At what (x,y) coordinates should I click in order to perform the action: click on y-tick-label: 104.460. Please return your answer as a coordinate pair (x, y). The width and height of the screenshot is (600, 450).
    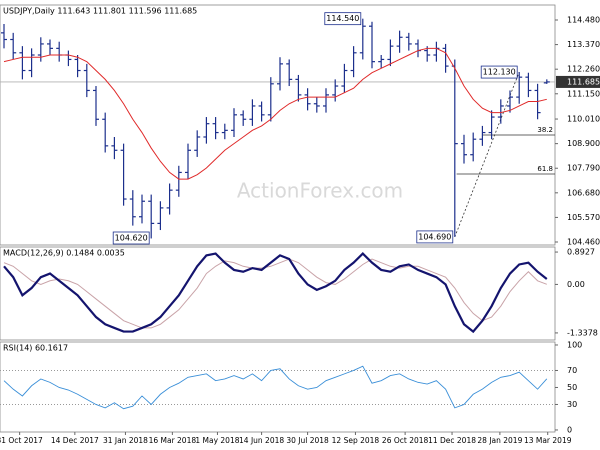
    Looking at the image, I should click on (583, 242).